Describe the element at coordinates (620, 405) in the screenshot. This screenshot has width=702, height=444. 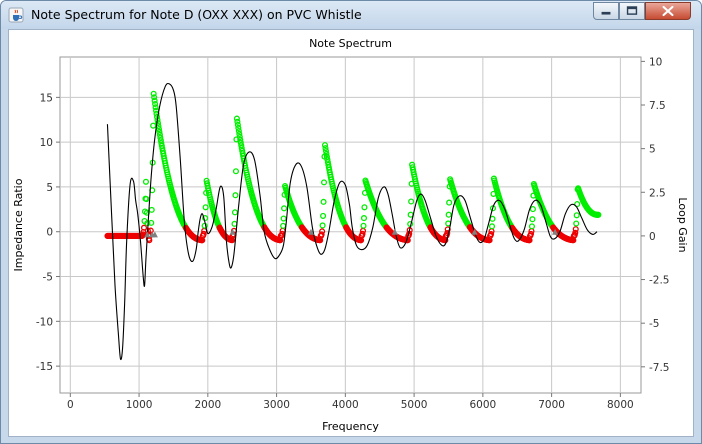
I see `x-tick-label: 8000` at that location.